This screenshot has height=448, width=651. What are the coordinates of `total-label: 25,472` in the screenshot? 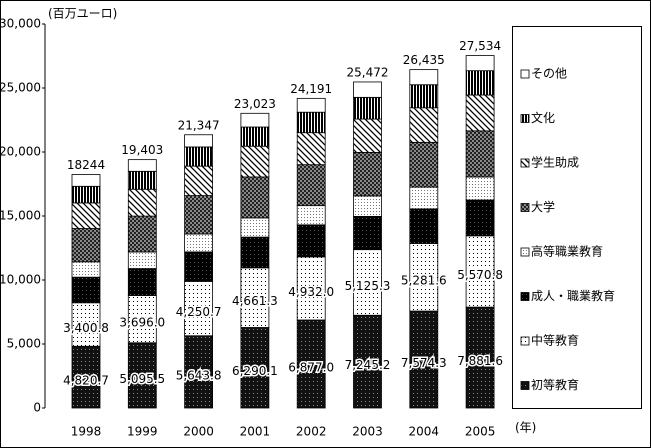 It's located at (368, 72).